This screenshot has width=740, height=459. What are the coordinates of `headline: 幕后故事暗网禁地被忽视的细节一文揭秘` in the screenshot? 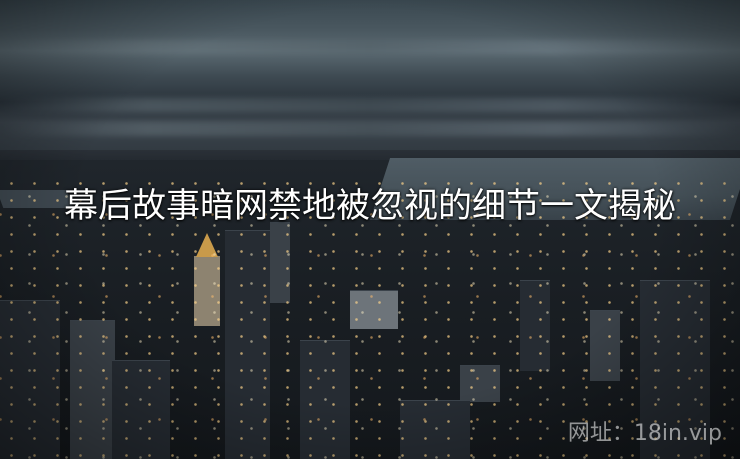 It's located at (370, 206).